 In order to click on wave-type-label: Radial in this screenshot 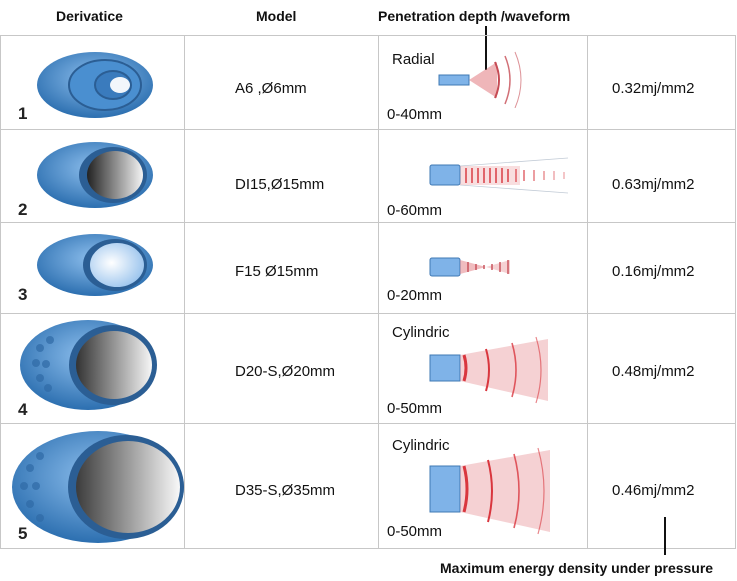, I will do `click(413, 59)`.